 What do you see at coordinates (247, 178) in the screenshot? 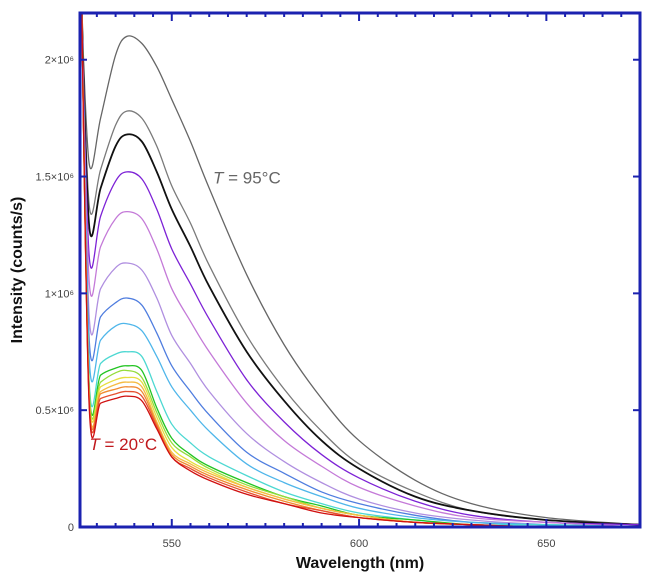
I see `annotation-95c: T = 95°C` at bounding box center [247, 178].